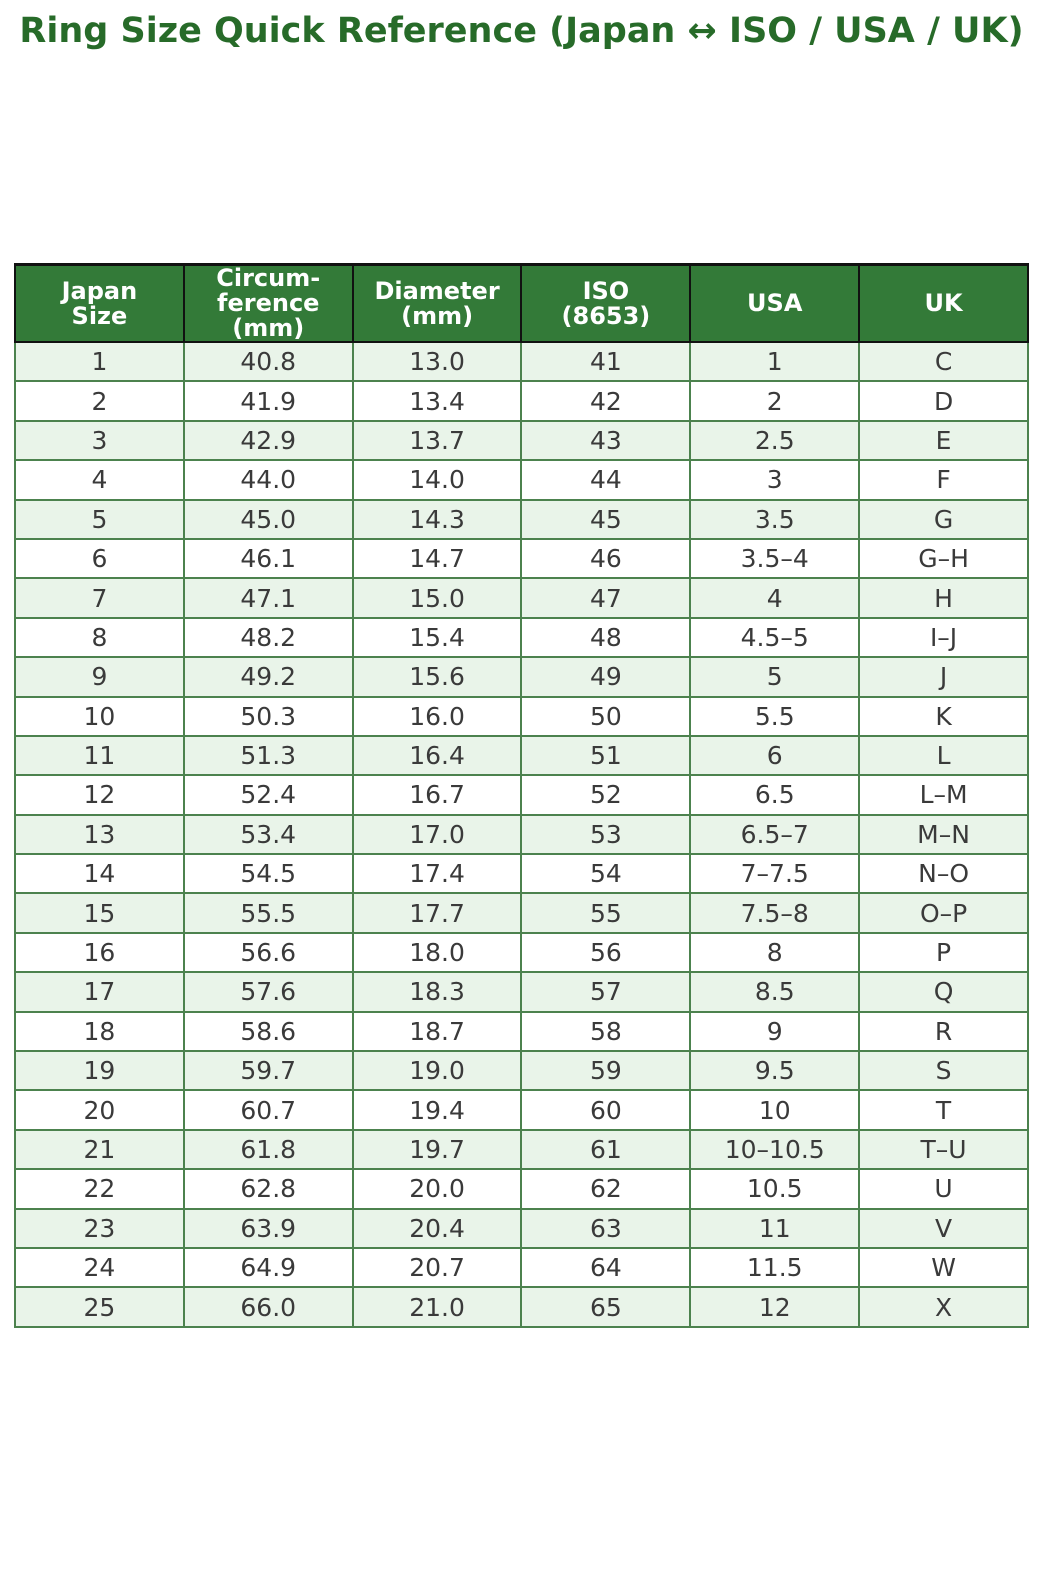  Describe the element at coordinates (606, 303) in the screenshot. I see `column-header-iso-8653: ISO (8653)` at that location.